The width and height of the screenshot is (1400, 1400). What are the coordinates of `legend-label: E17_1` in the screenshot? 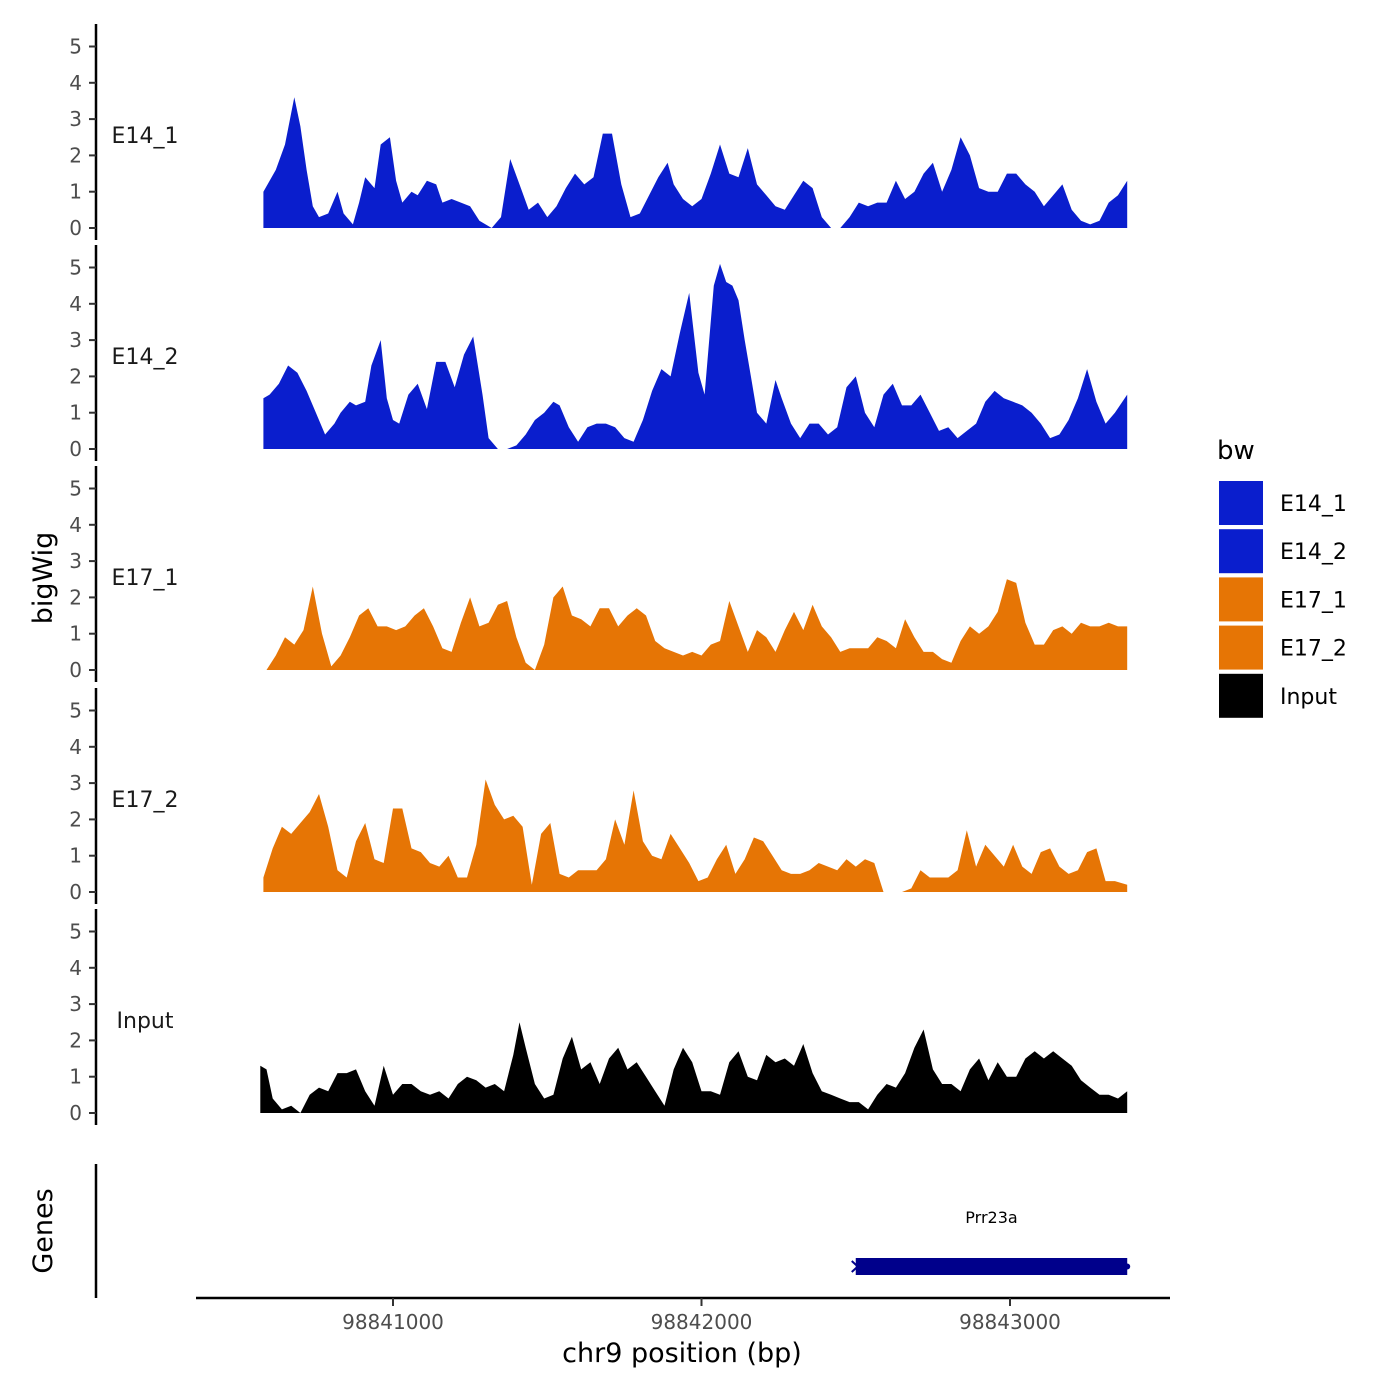 It's located at (1313, 600).